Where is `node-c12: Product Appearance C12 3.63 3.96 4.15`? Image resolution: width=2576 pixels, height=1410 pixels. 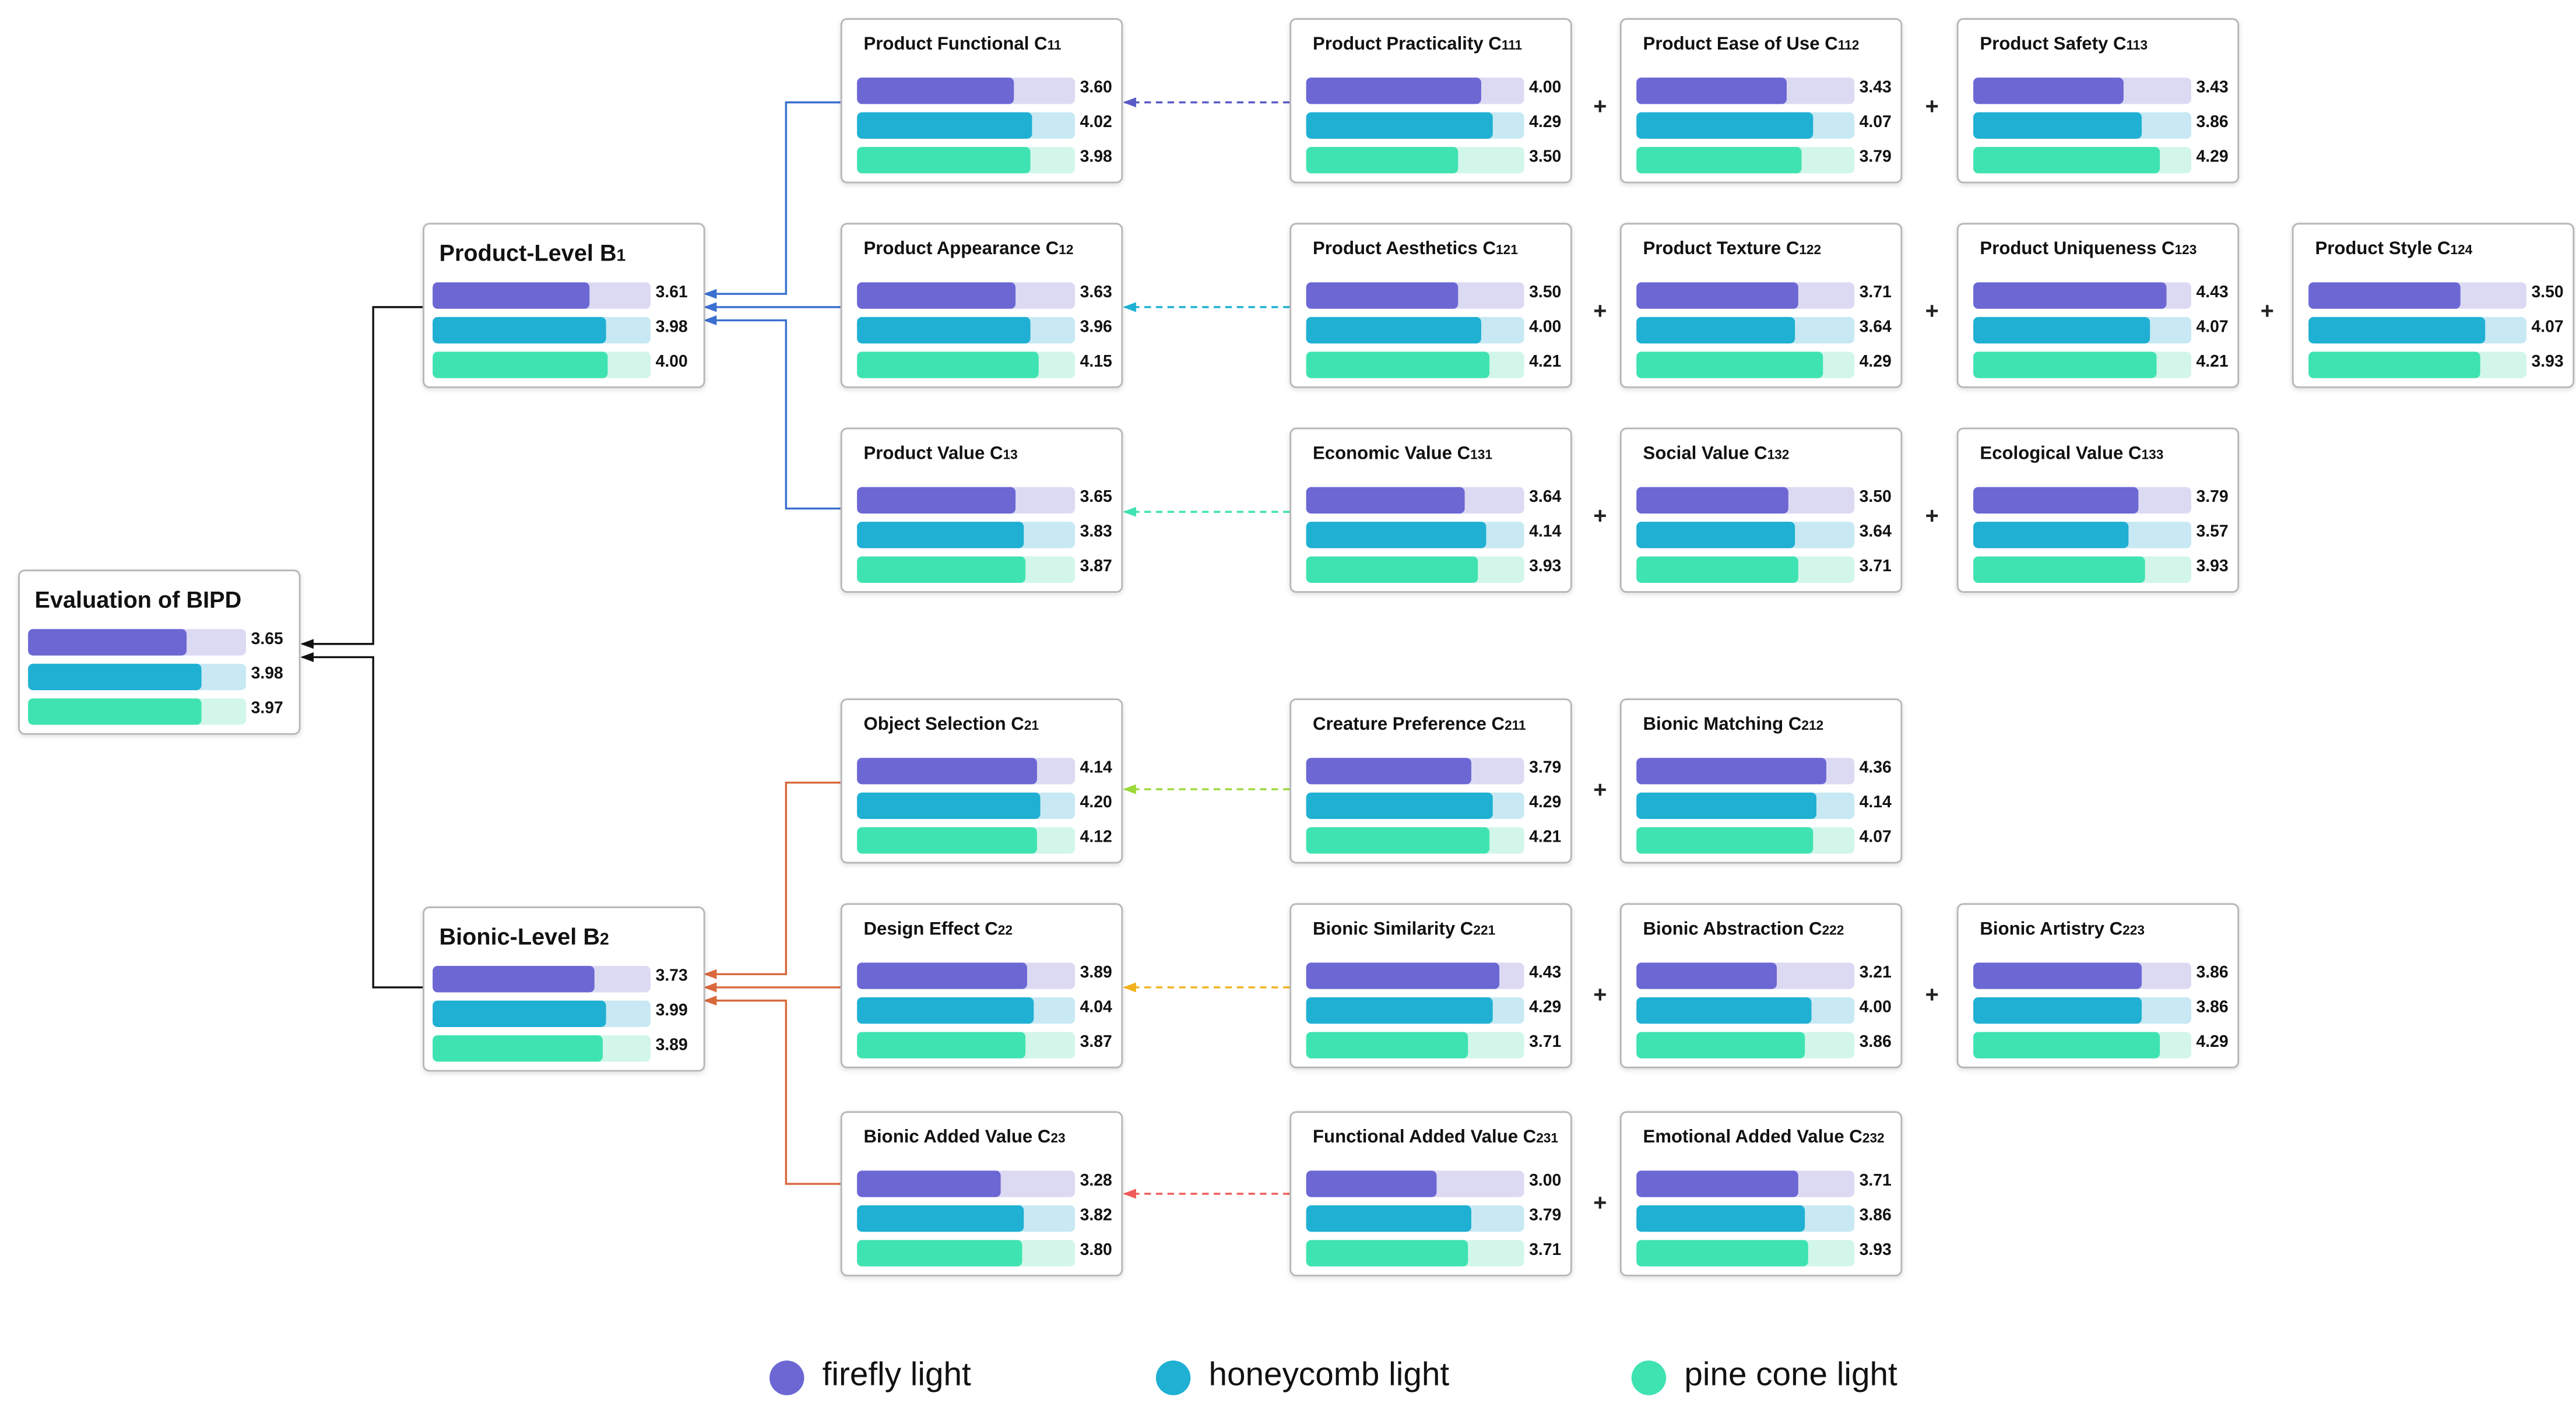
node-c12: Product Appearance C12 3.63 3.96 4.15 is located at coordinates (981, 305).